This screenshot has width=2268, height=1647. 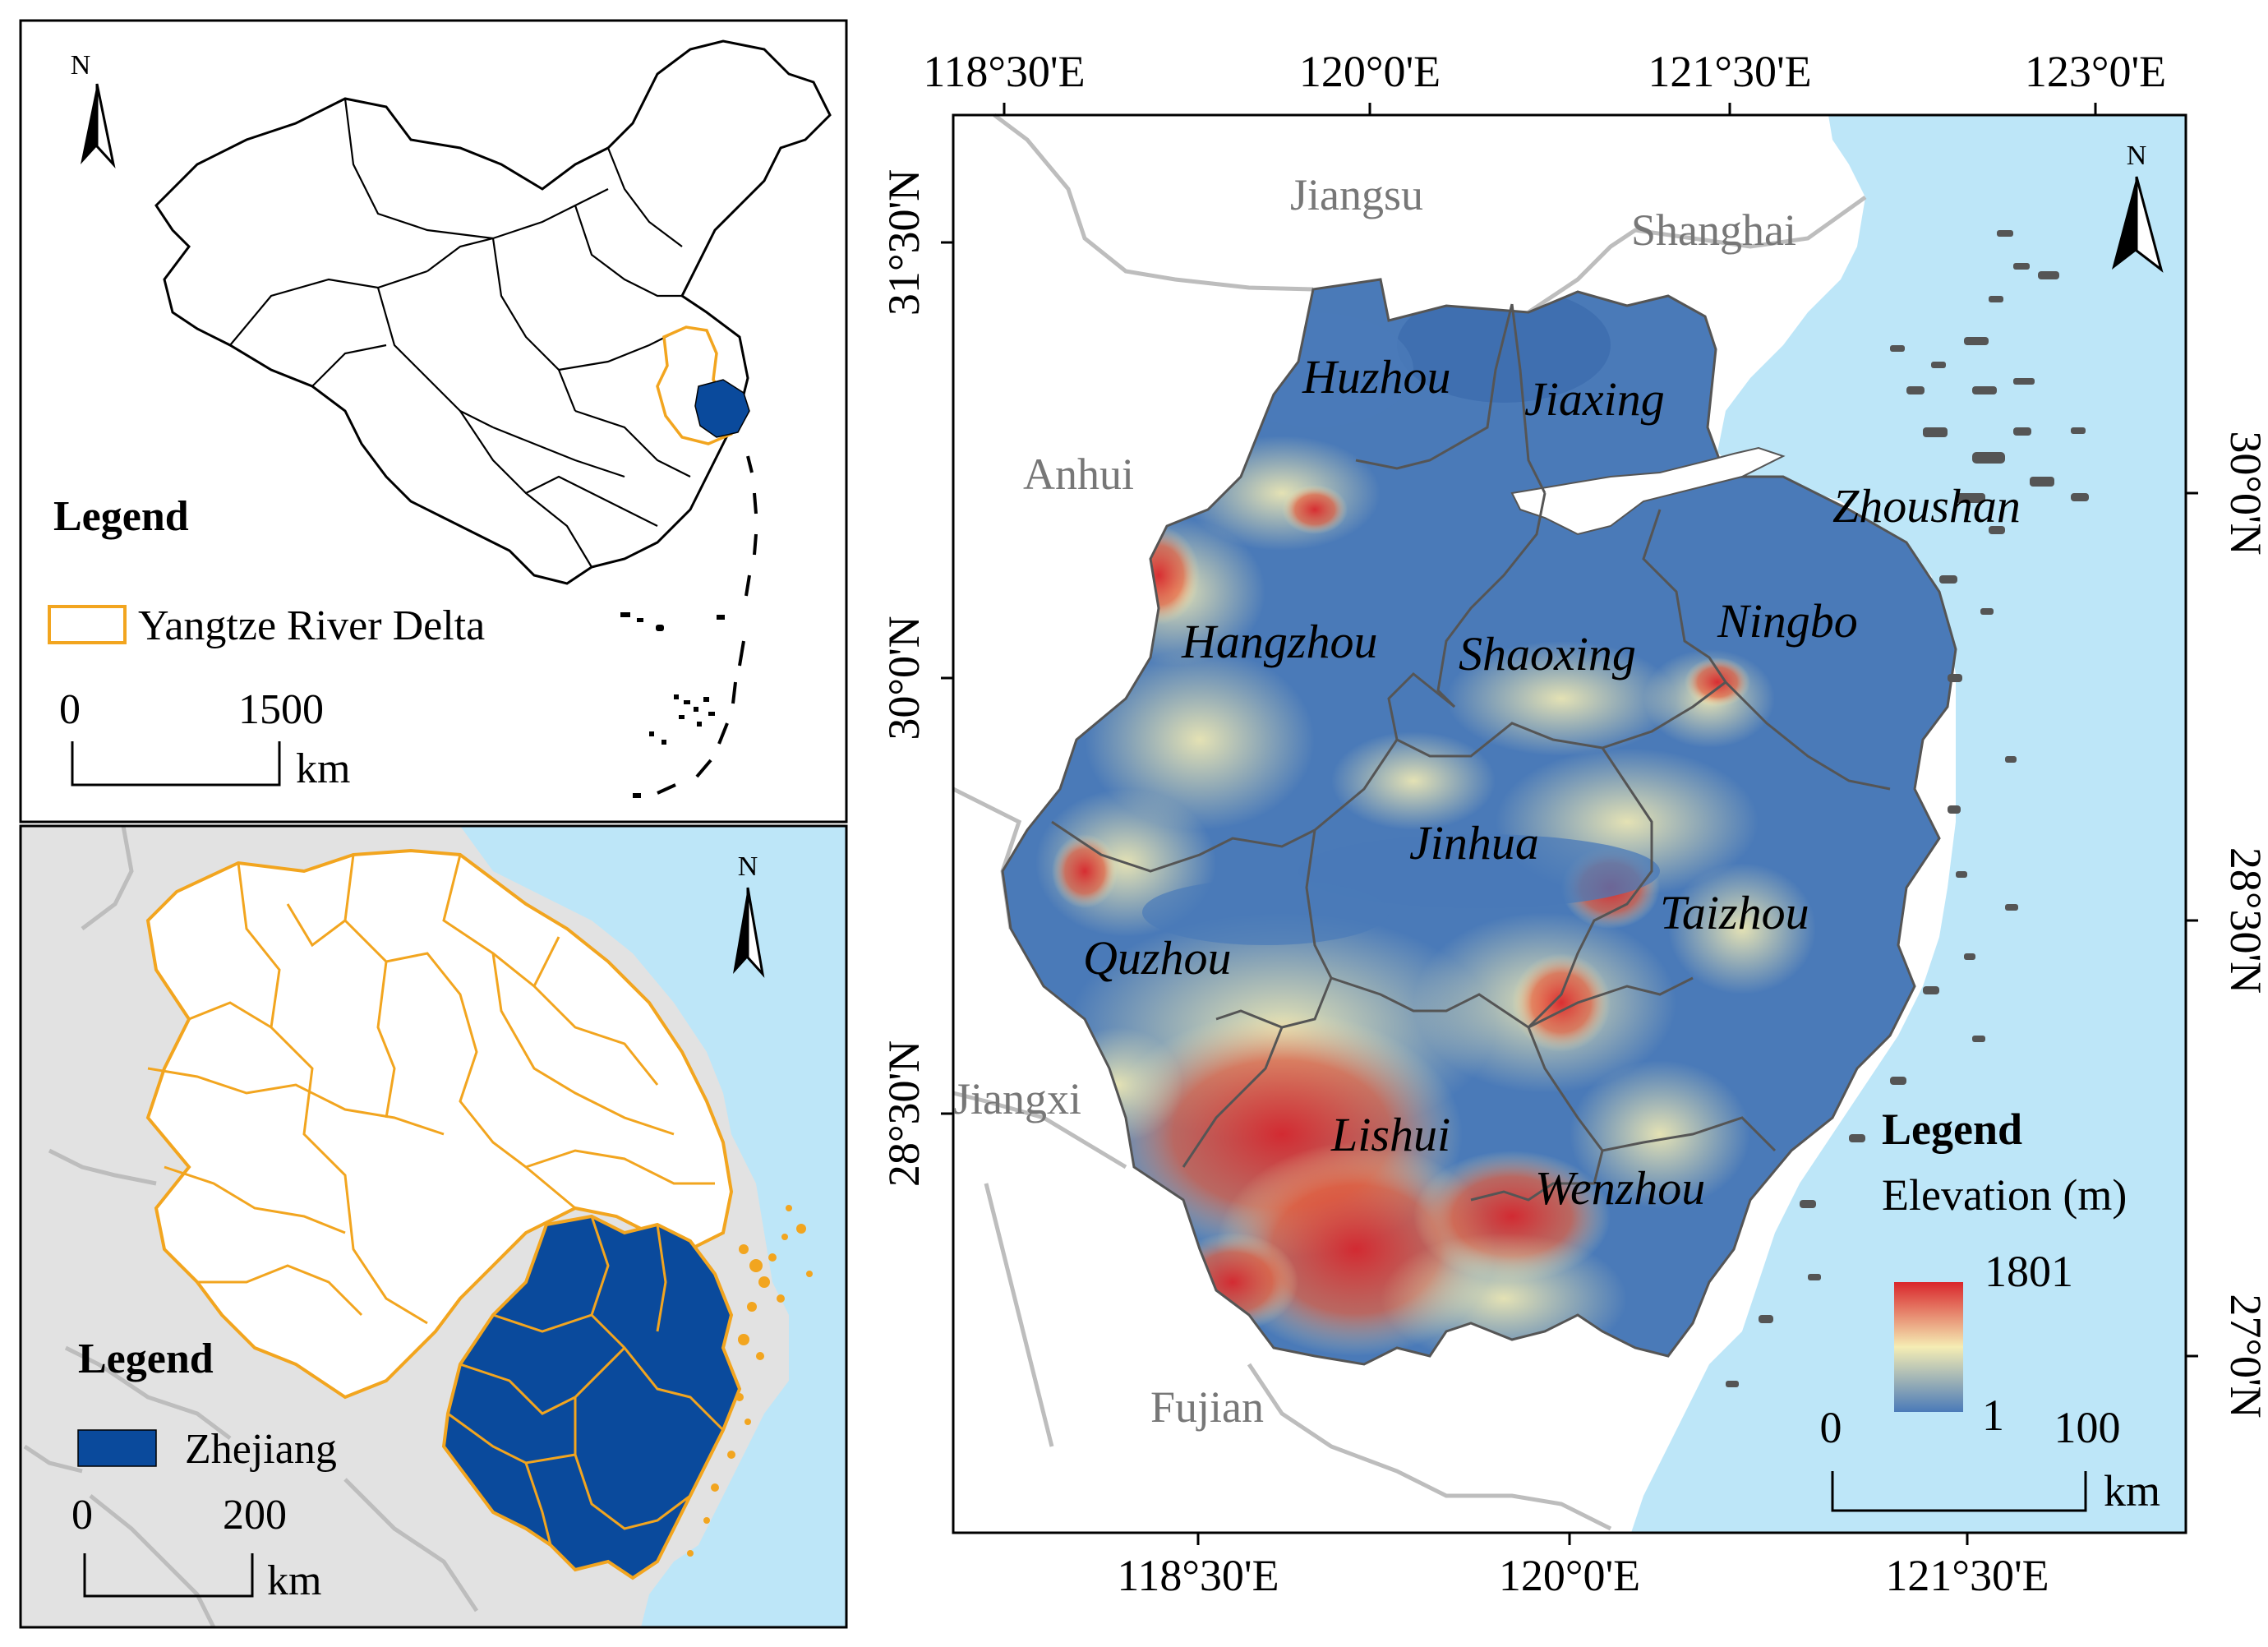 I want to click on left-lat-labels: 31°30'N 30°0'N 28°30'N, so click(x=904, y=678).